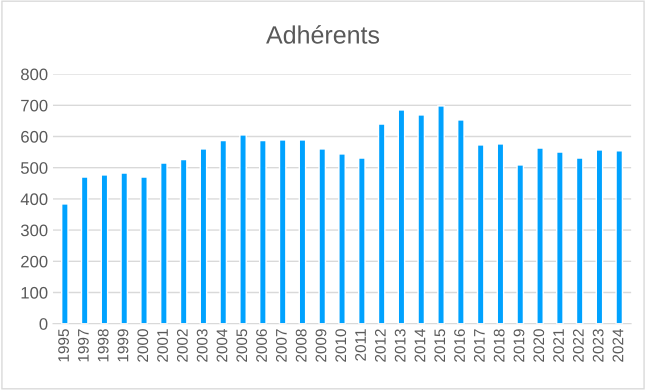  I want to click on y-tick-label: 500, so click(34, 168).